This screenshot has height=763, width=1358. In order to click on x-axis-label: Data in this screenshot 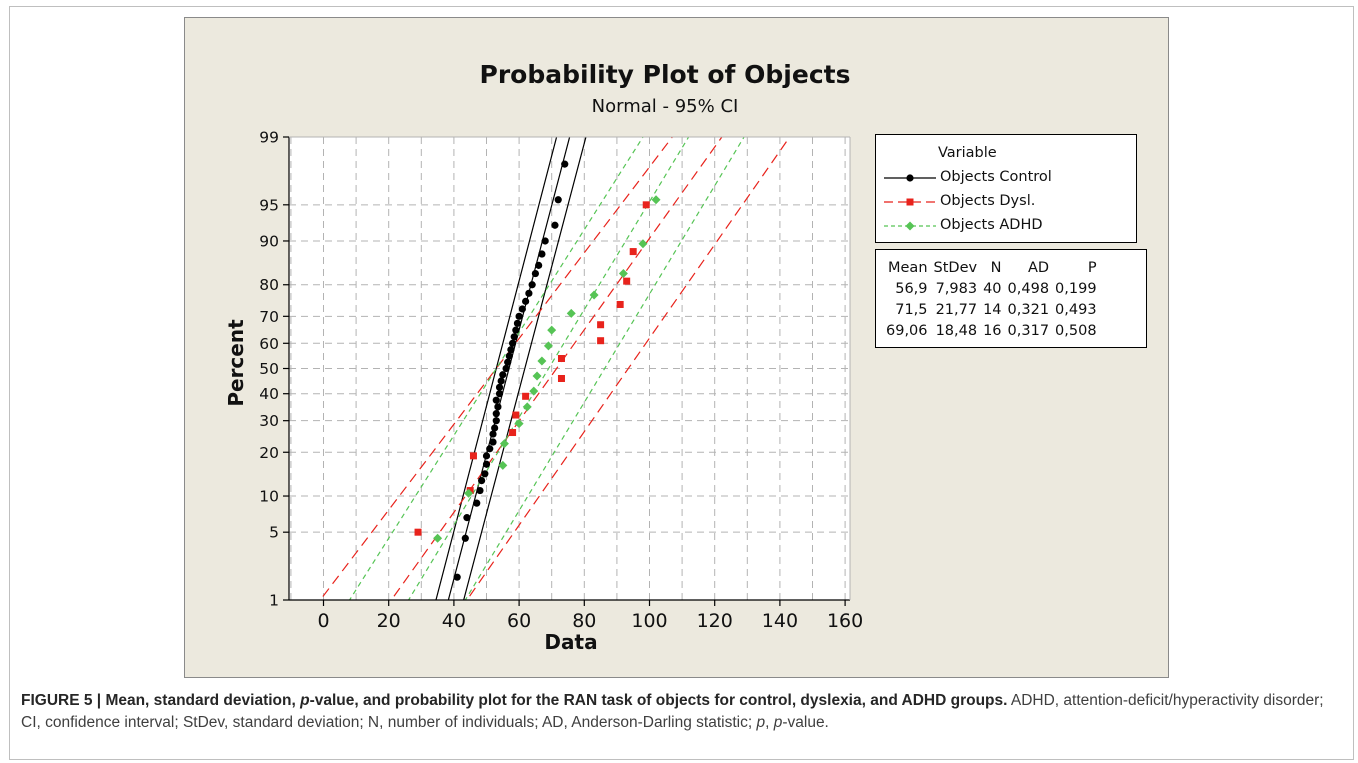, I will do `click(570, 642)`.